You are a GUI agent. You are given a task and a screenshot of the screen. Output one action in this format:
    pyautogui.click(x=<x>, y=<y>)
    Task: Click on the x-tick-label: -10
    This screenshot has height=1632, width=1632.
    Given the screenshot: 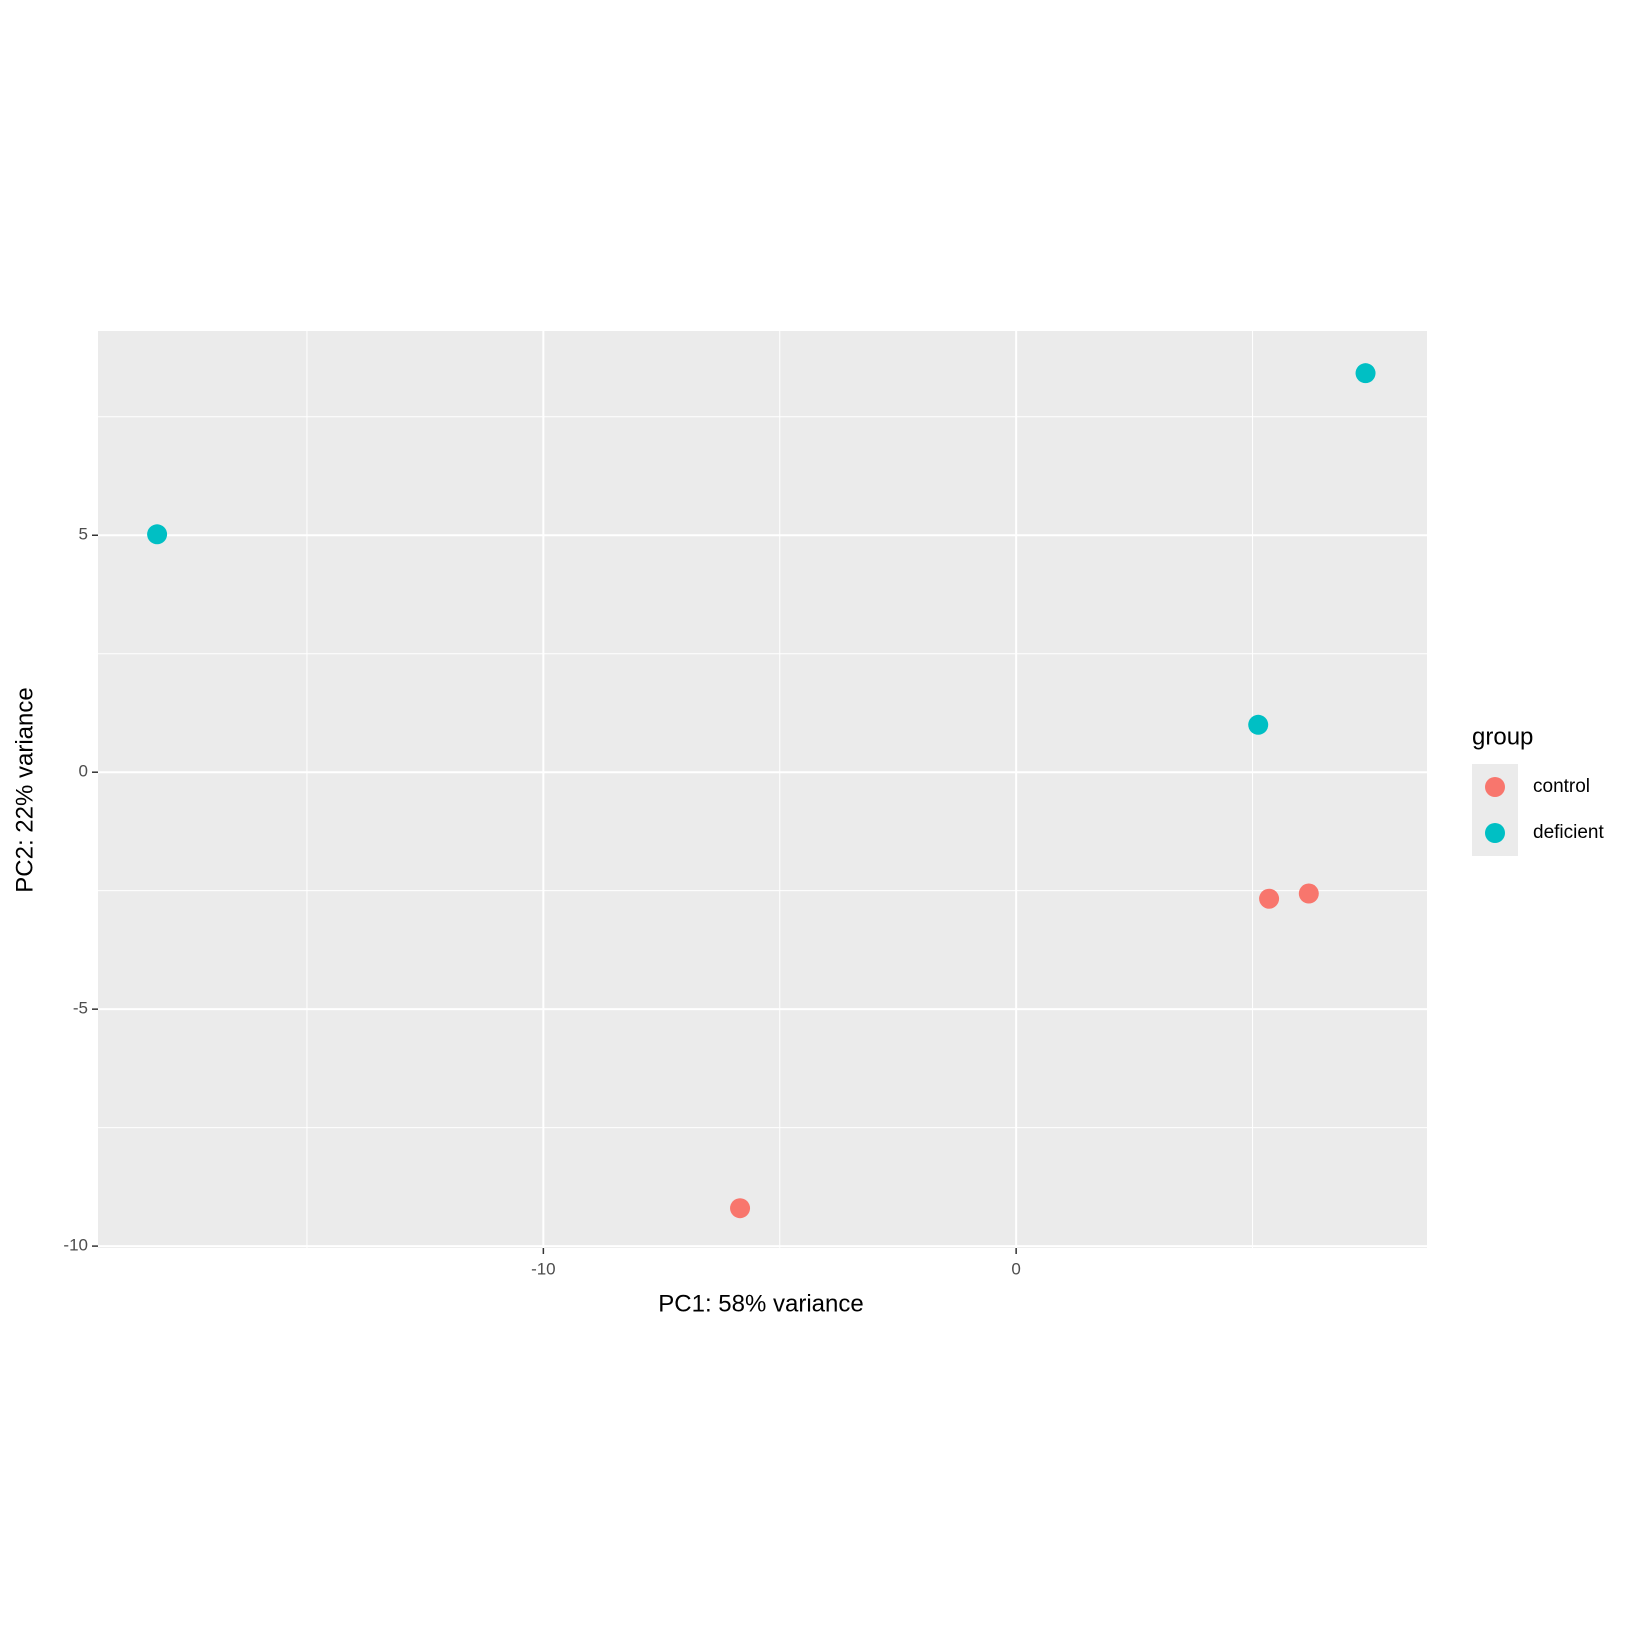 What is the action you would take?
    pyautogui.click(x=543, y=1268)
    